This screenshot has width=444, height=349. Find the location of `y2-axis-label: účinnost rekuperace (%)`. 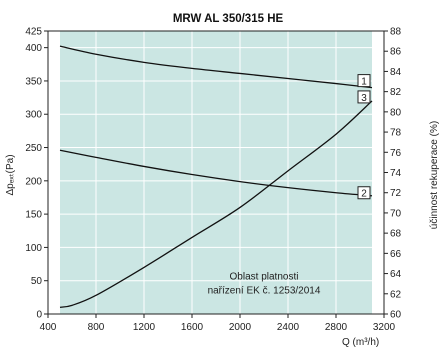

y2-axis-label: účinnost rekuperace (%) is located at coordinates (434, 175).